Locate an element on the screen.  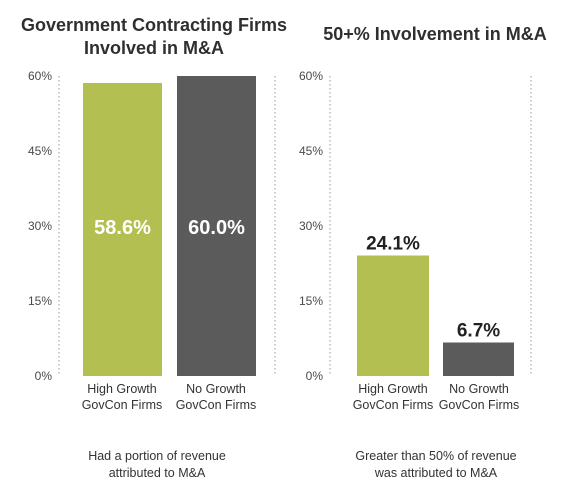
data-label: 60.0% is located at coordinates (216, 228).